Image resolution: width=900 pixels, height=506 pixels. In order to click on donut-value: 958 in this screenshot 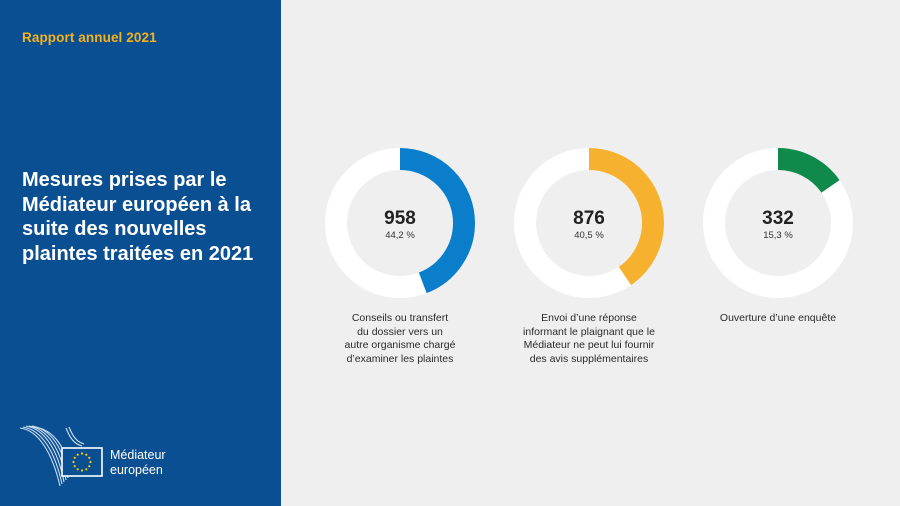, I will do `click(400, 218)`.